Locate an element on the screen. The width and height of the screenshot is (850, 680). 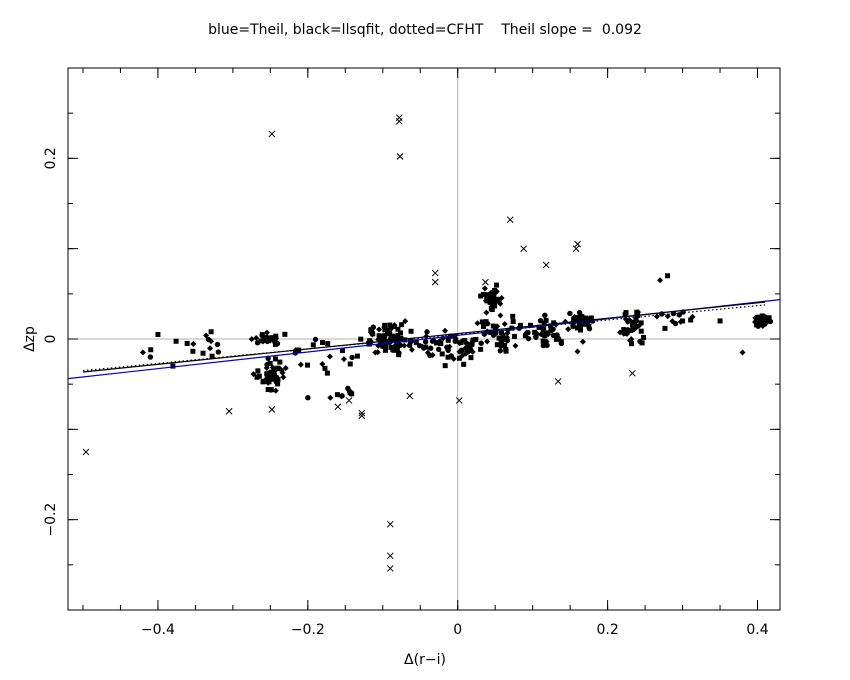
fit-lines is located at coordinates (424, 339).